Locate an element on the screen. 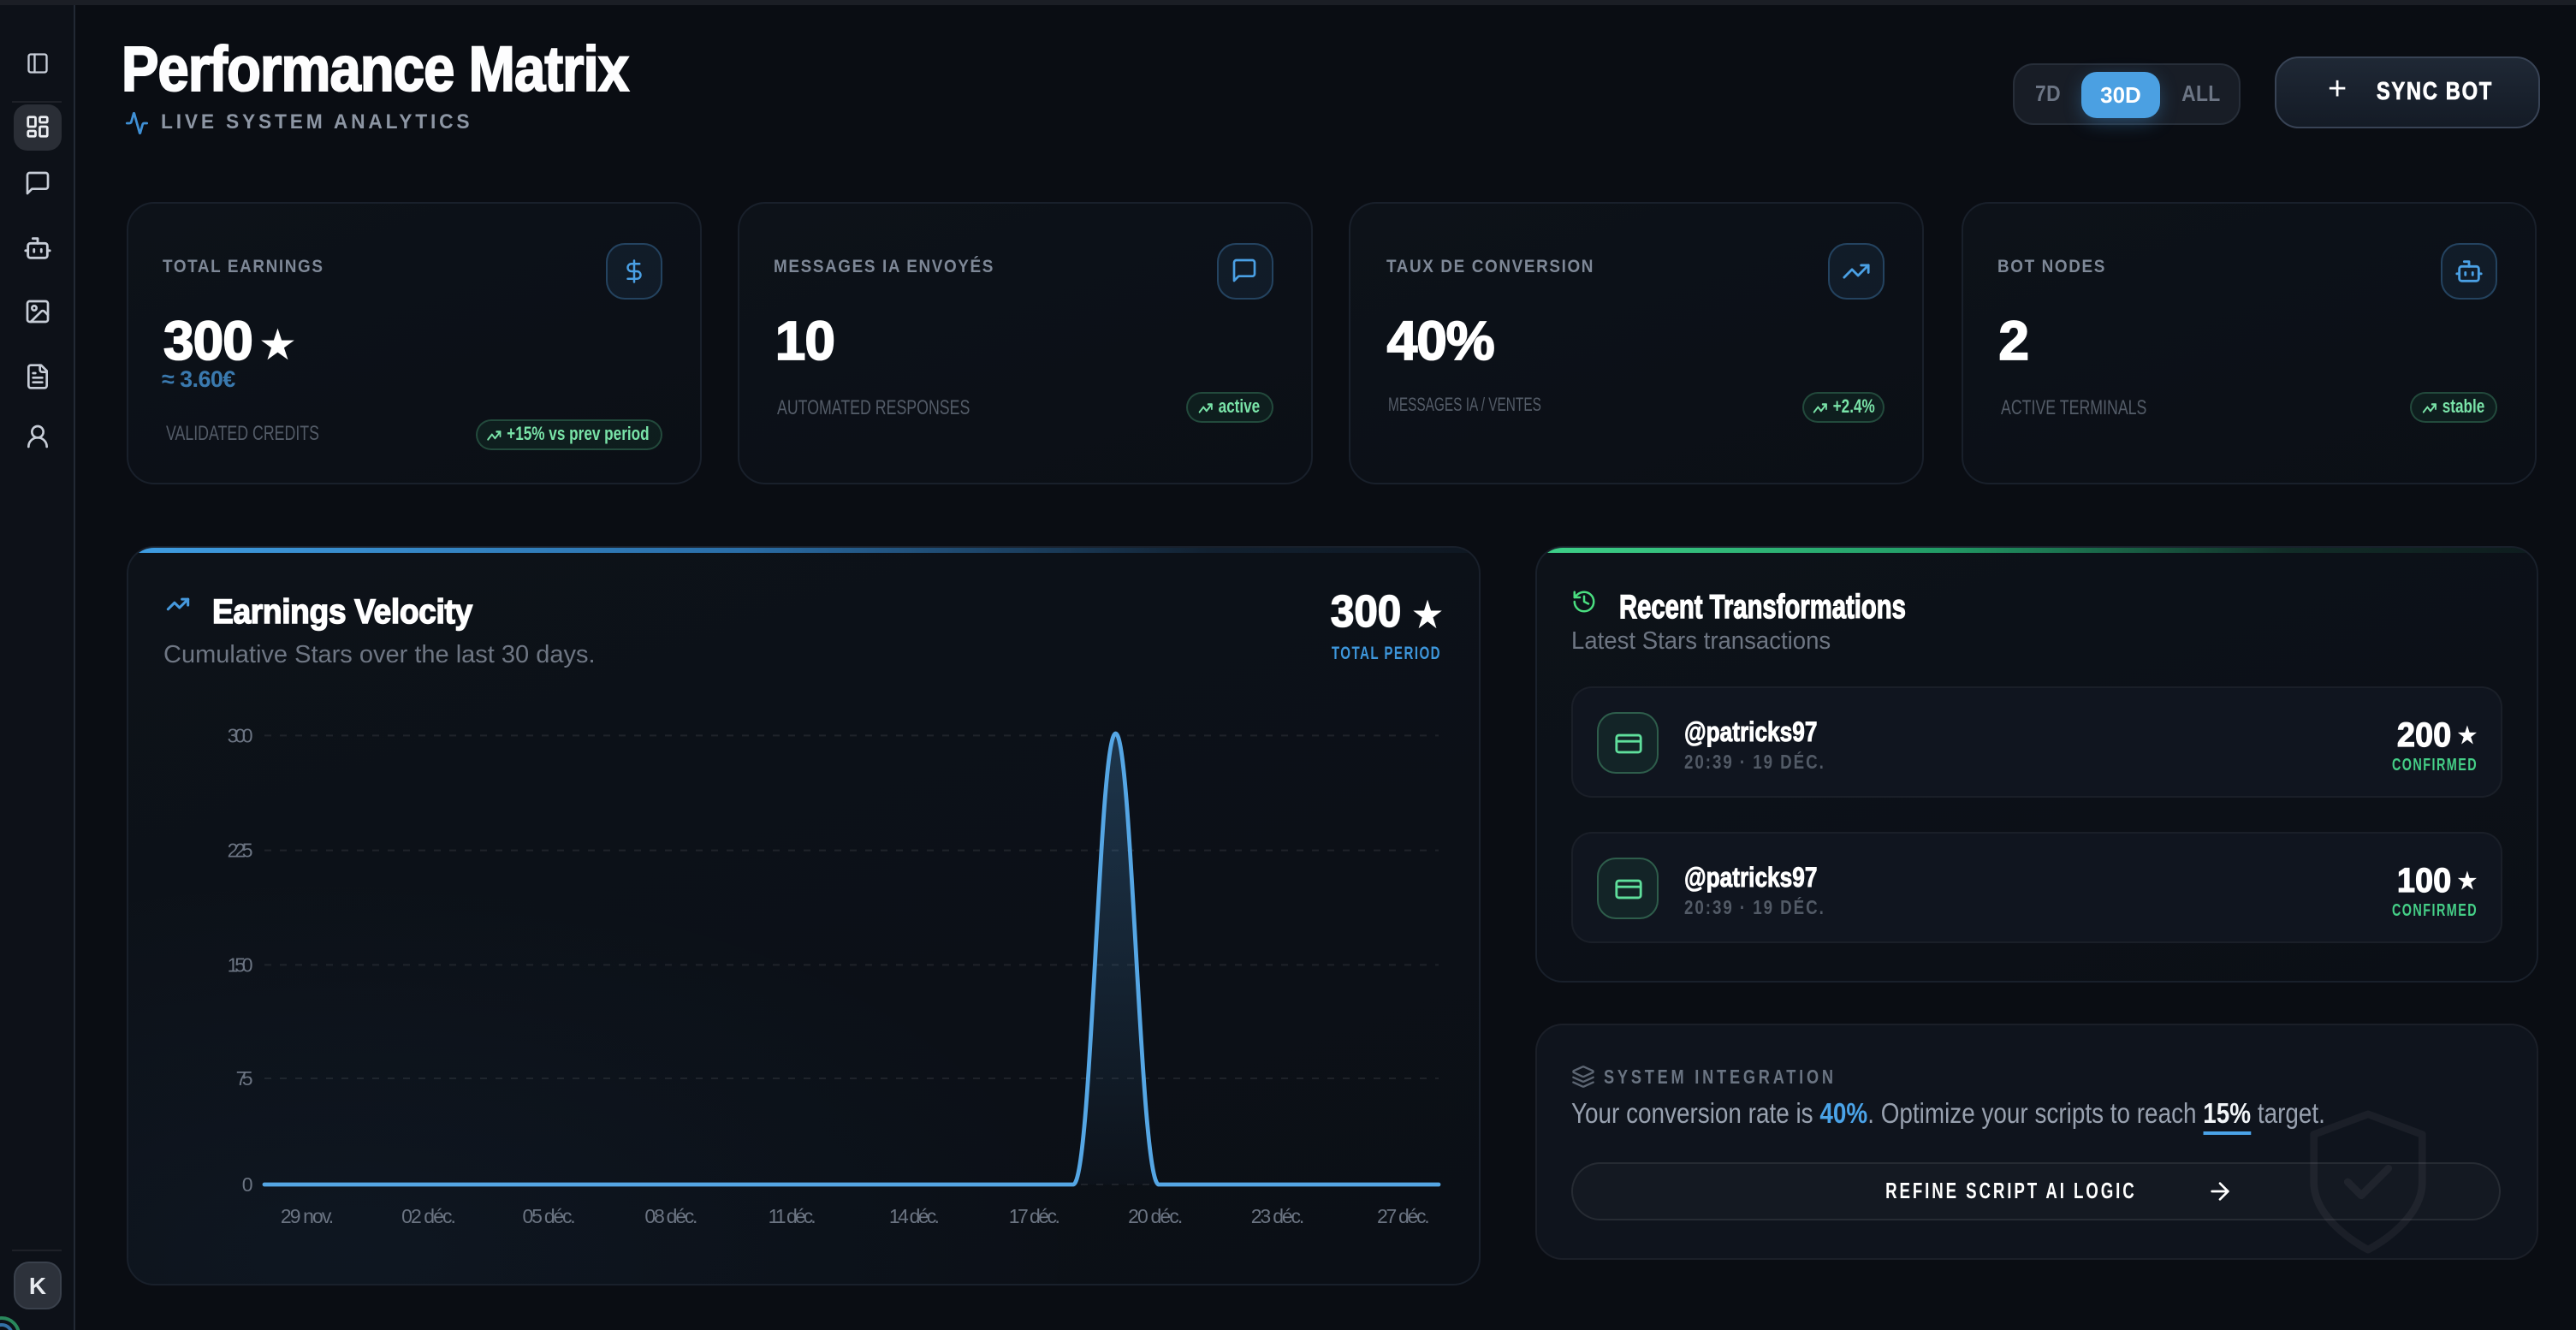 This screenshot has width=2576, height=1330. svg-text: 75 is located at coordinates (243, 1078).